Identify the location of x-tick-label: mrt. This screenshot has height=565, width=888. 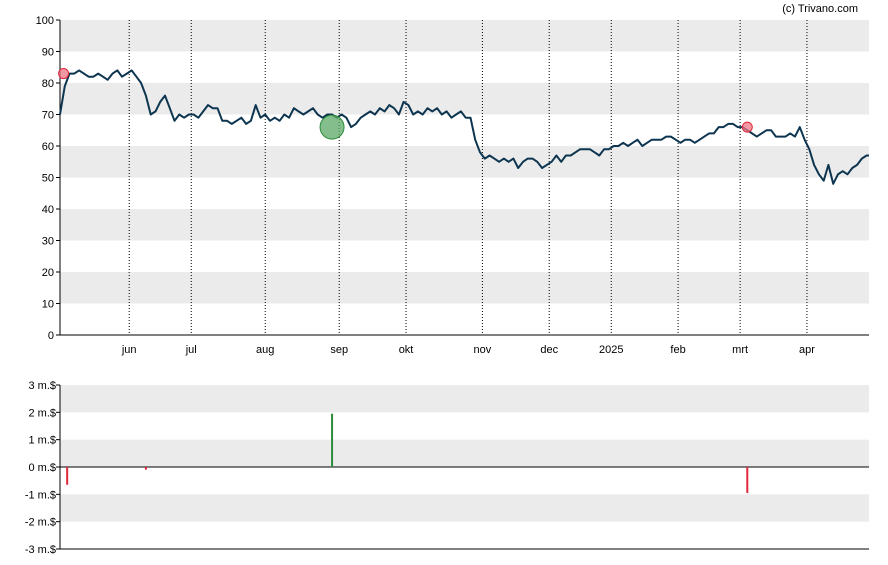
(740, 350).